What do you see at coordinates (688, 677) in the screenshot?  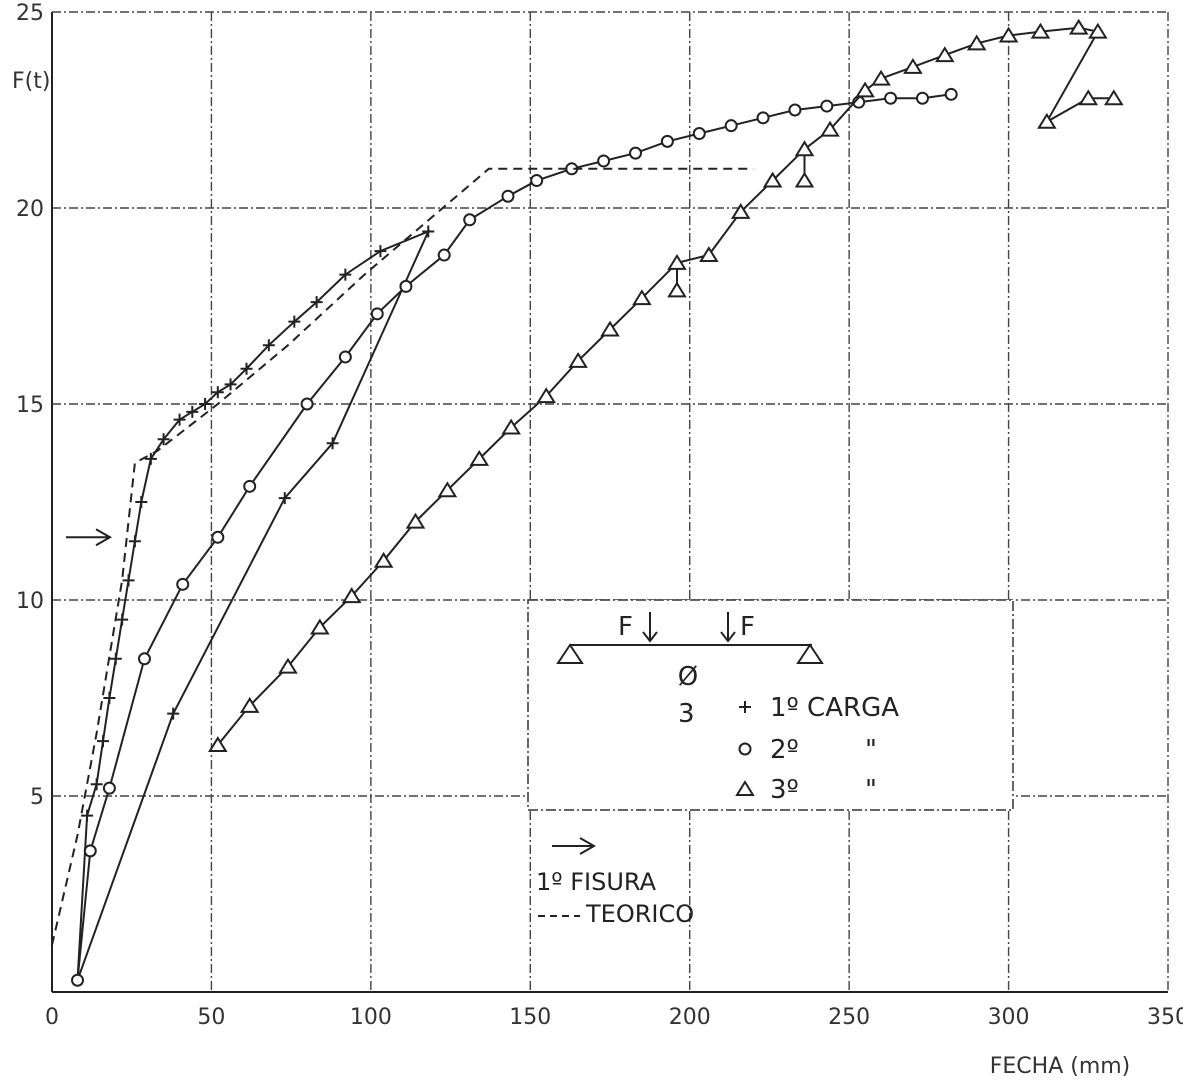 I see `diameter-symbol: Ø` at bounding box center [688, 677].